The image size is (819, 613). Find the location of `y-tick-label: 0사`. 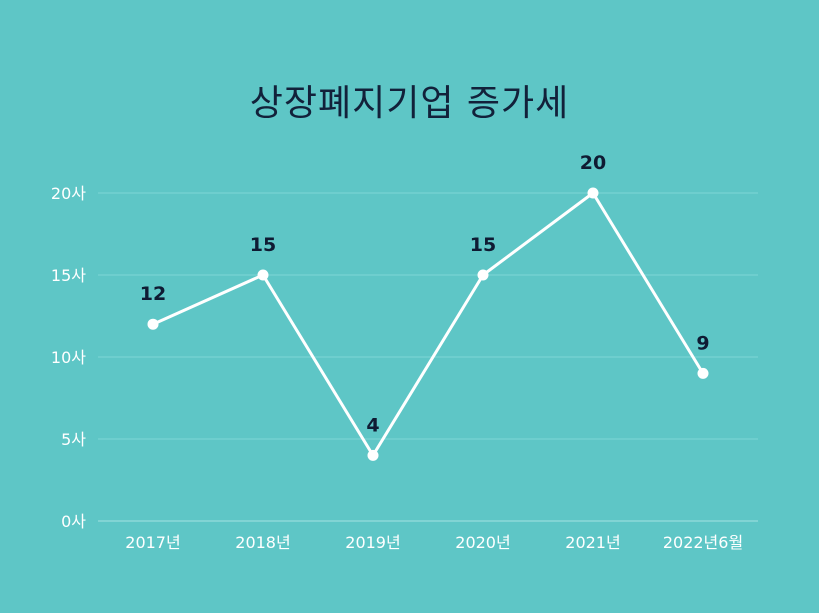

y-tick-label: 0사 is located at coordinates (73, 521).